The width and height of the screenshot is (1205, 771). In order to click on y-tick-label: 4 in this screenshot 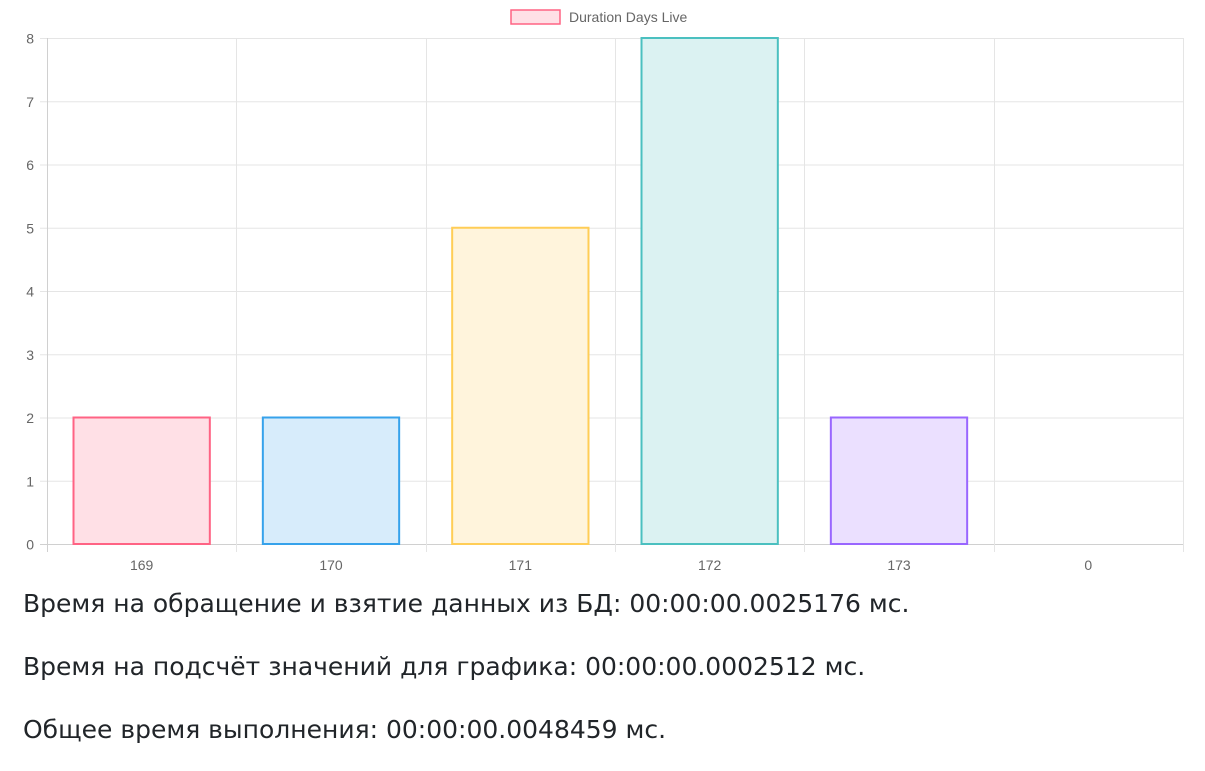, I will do `click(30, 292)`.